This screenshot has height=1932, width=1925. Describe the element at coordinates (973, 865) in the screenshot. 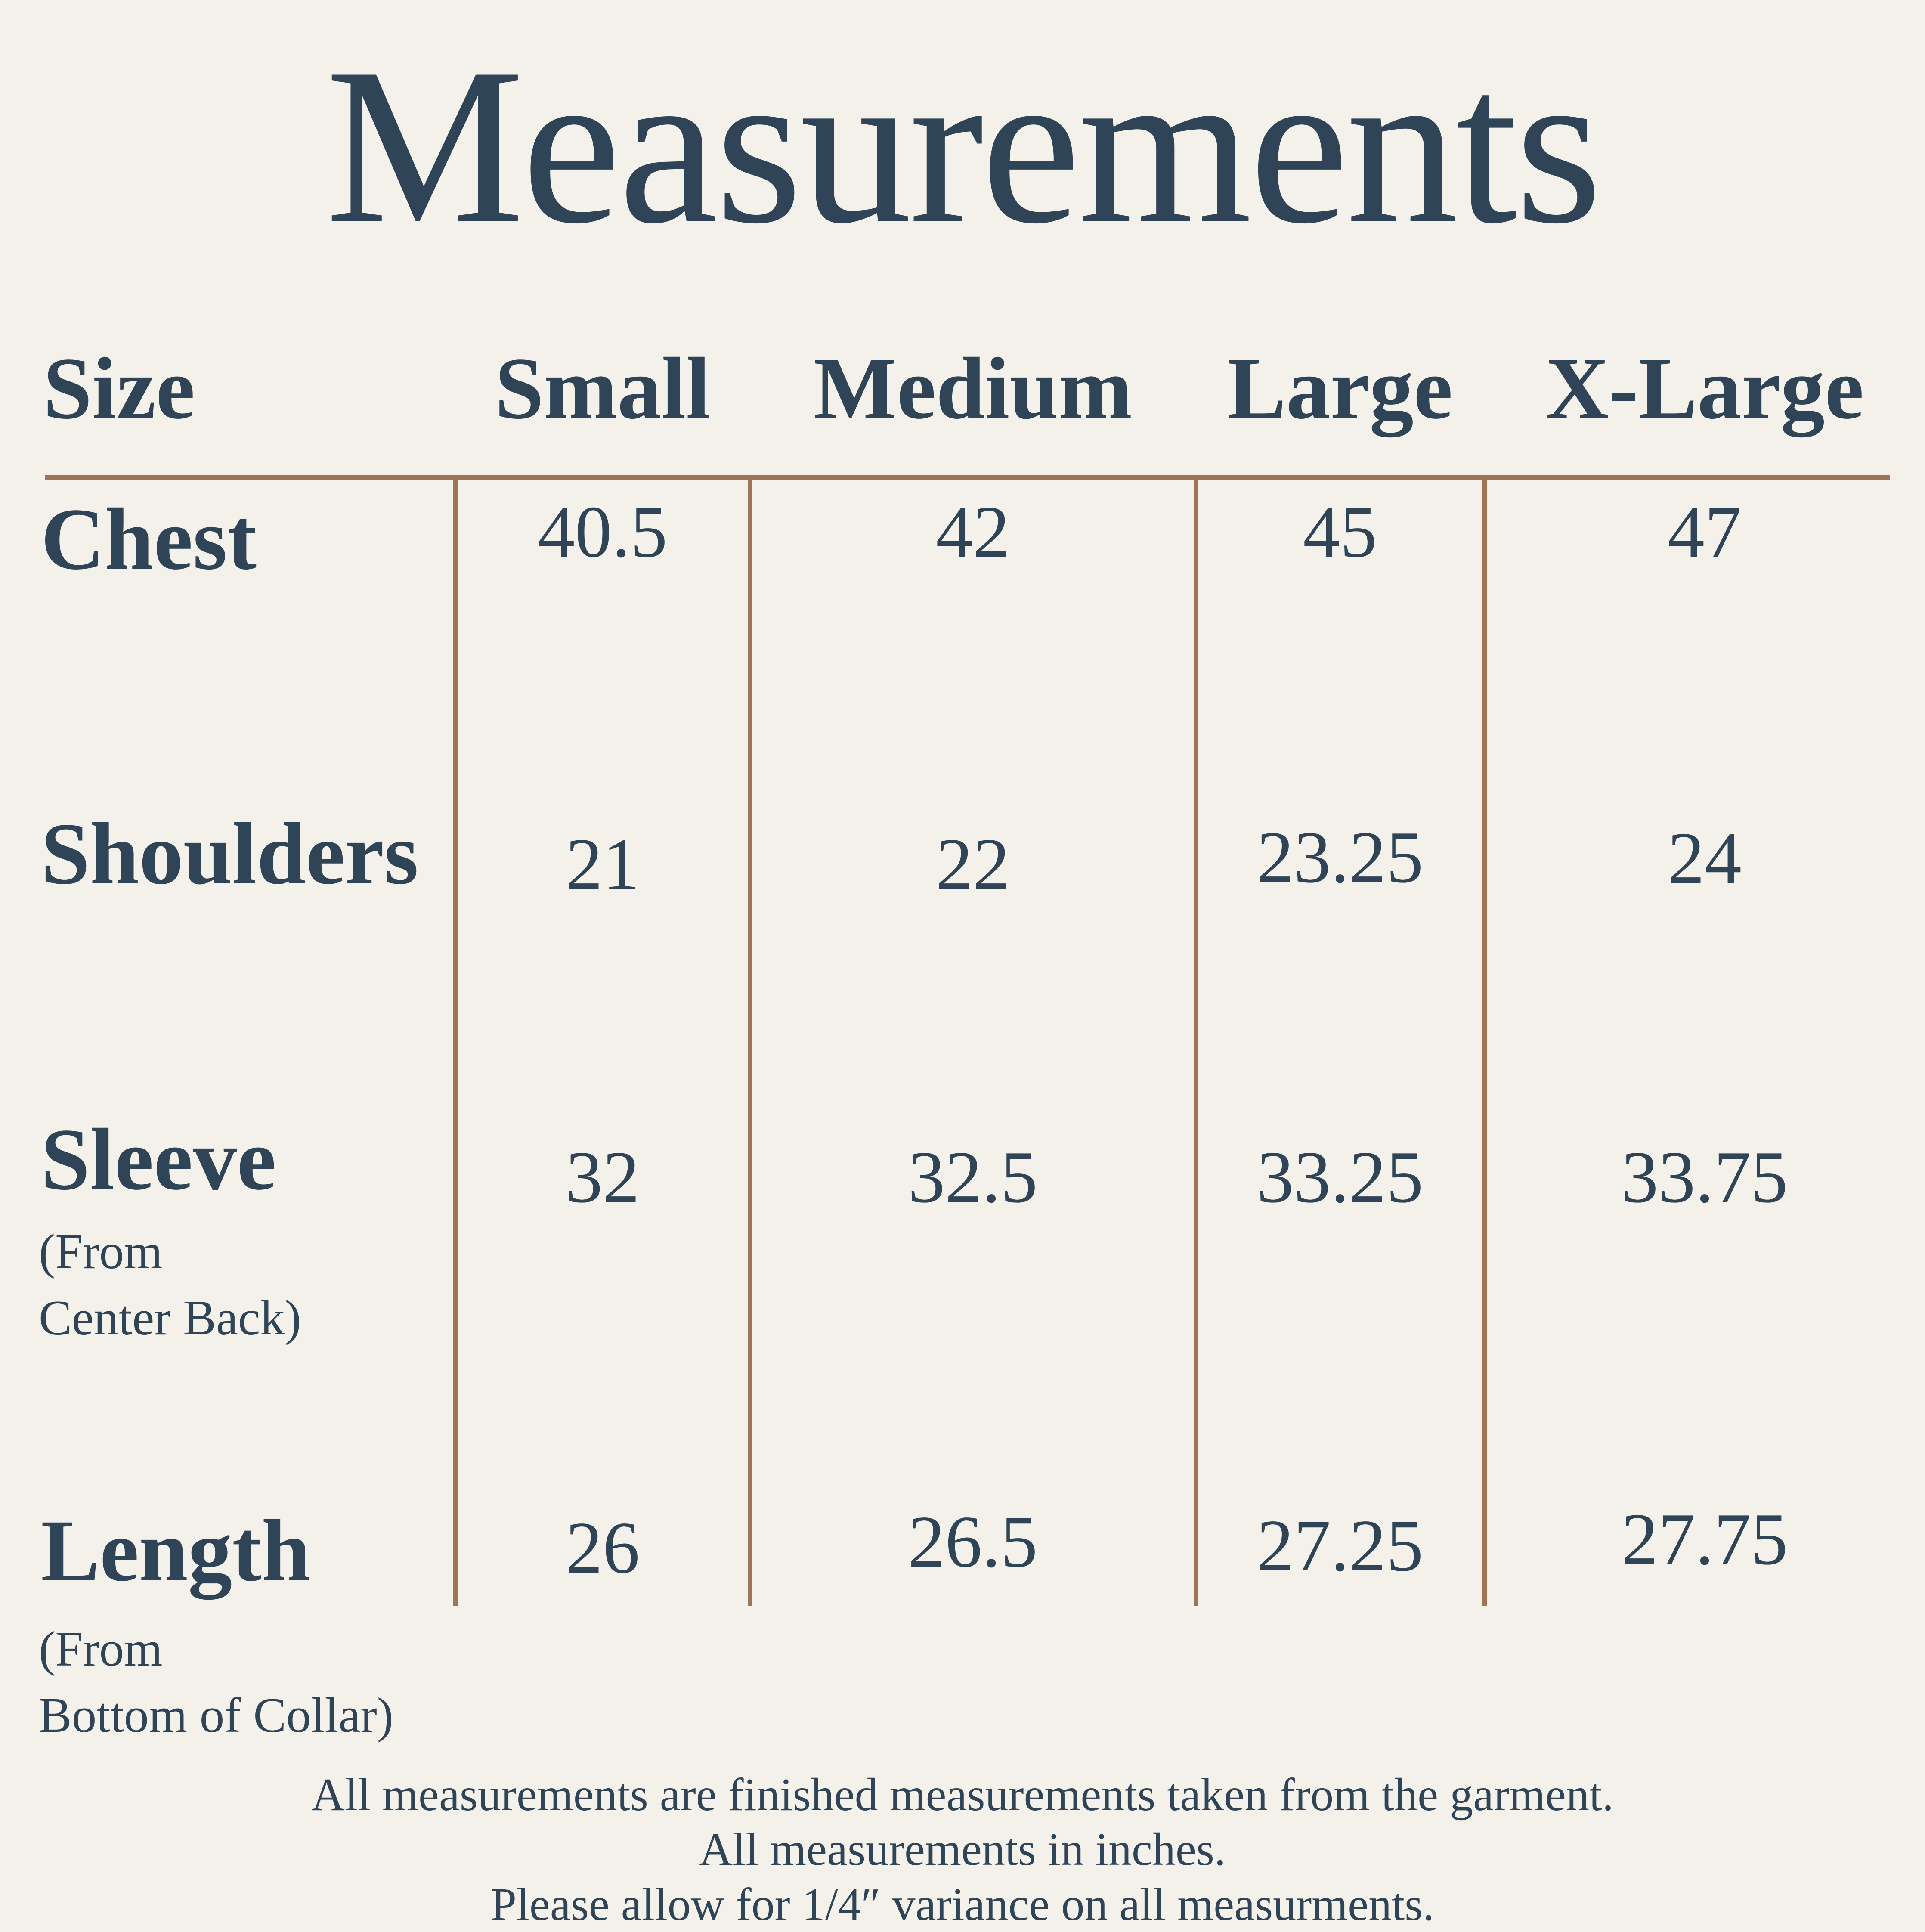

I see `table-cell-shoulders-medium: 22` at that location.